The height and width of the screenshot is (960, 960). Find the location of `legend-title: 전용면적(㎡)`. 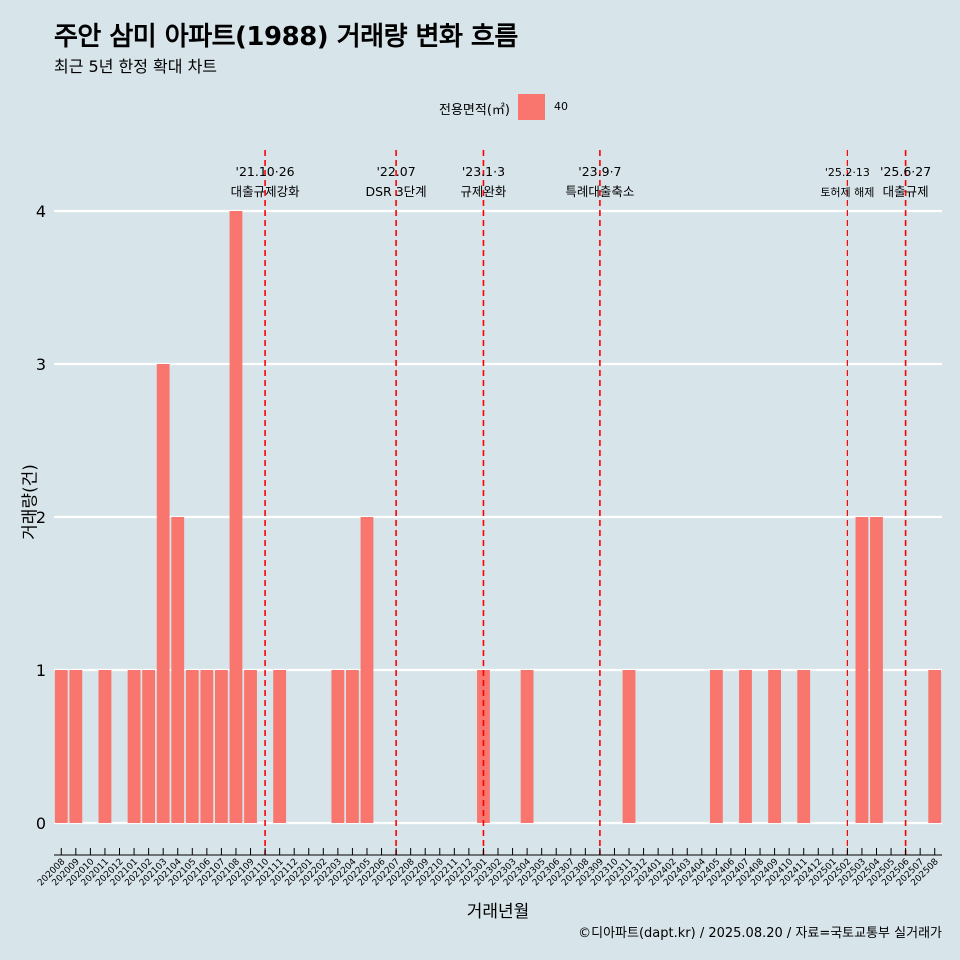

legend-title: 전용면적(㎡) is located at coordinates (474, 110).